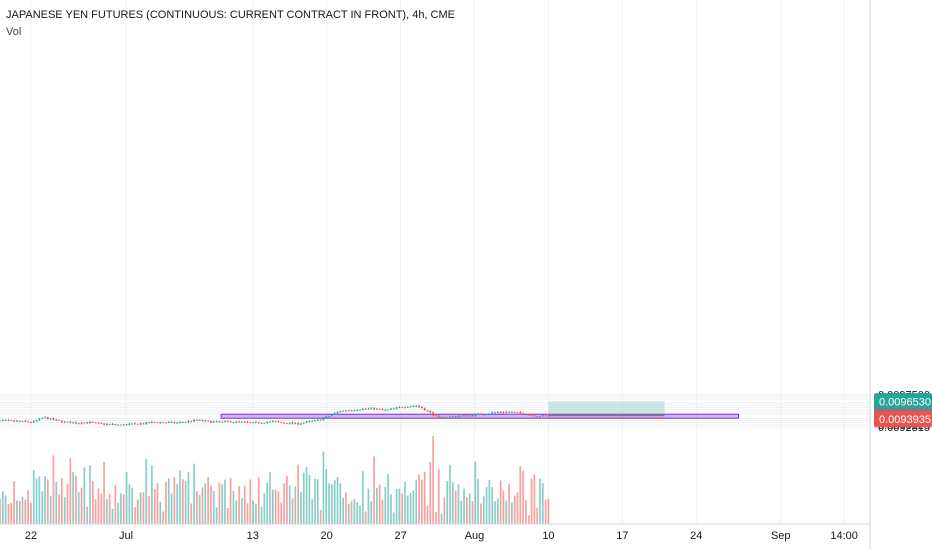 The width and height of the screenshot is (932, 555). What do you see at coordinates (781, 536) in the screenshot?
I see `time-tick-label: Sep` at bounding box center [781, 536].